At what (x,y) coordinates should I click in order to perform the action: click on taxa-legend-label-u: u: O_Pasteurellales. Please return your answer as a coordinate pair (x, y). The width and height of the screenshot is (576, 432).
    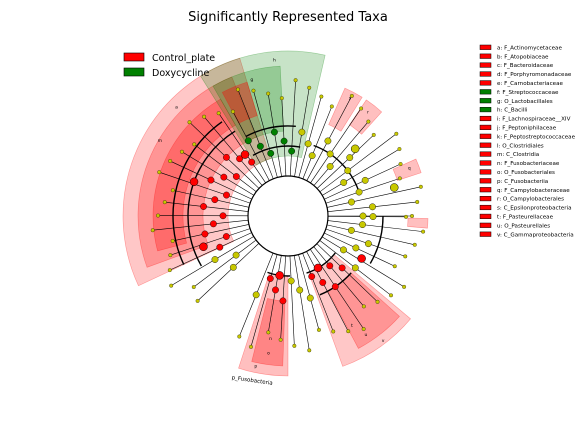
    Looking at the image, I should click on (523, 226).